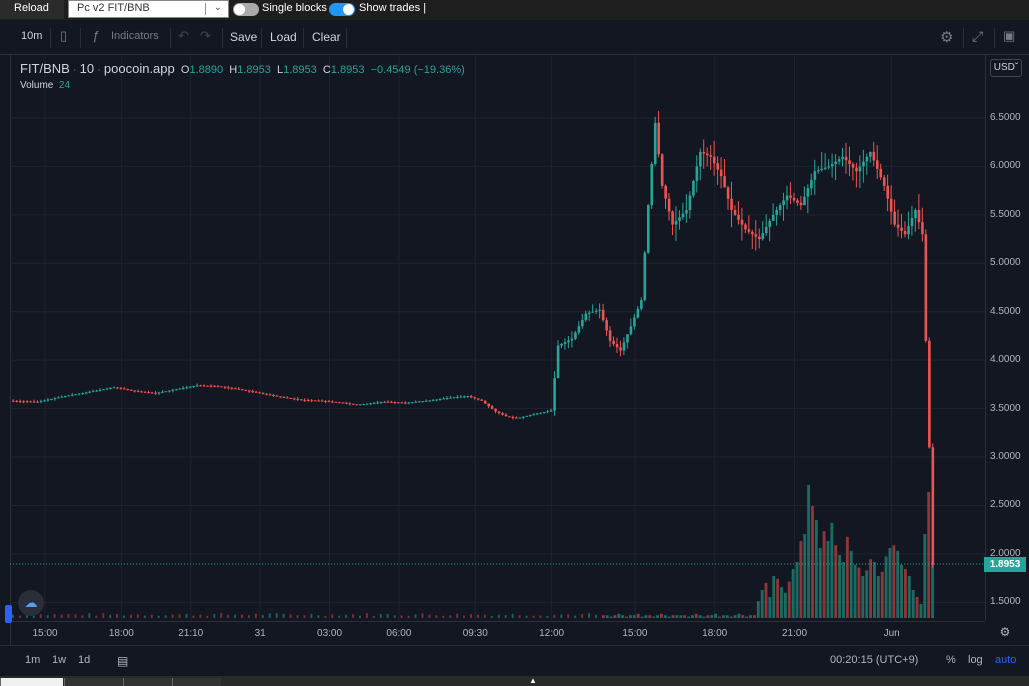  What do you see at coordinates (1005, 457) in the screenshot?
I see `price-tick-label: 3.0000` at bounding box center [1005, 457].